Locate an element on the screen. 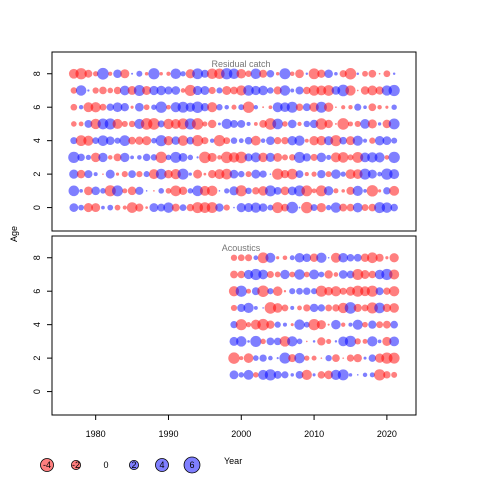 Image resolution: width=480 pixels, height=480 pixels. y-tick-label: 2 is located at coordinates (37, 358).